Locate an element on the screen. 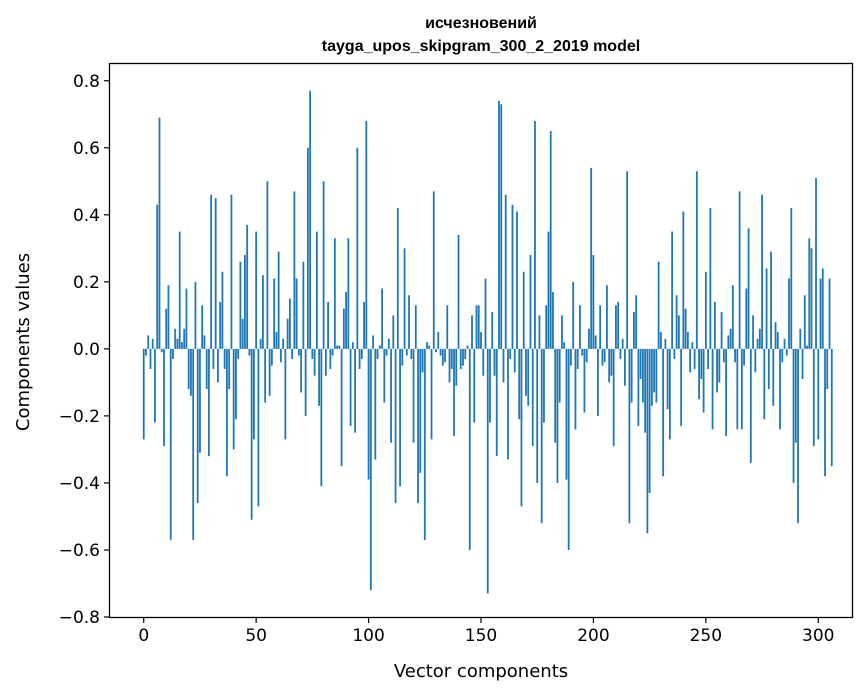 This screenshot has height=696, width=867. x-tick-label-150: 150 is located at coordinates (481, 636).